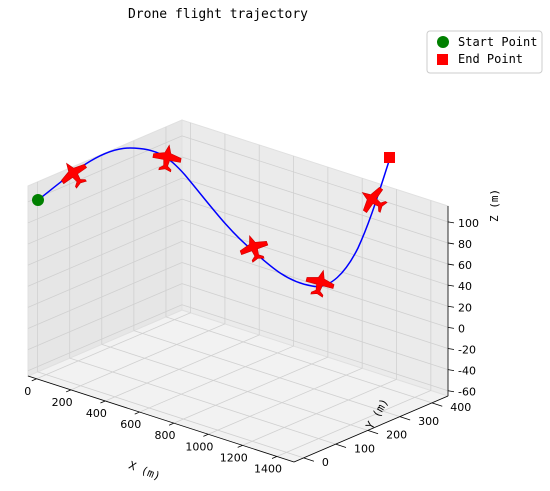 This screenshot has width=550, height=491. Describe the element at coordinates (494, 205) in the screenshot. I see `z-axis-label: Z (m)` at that location.